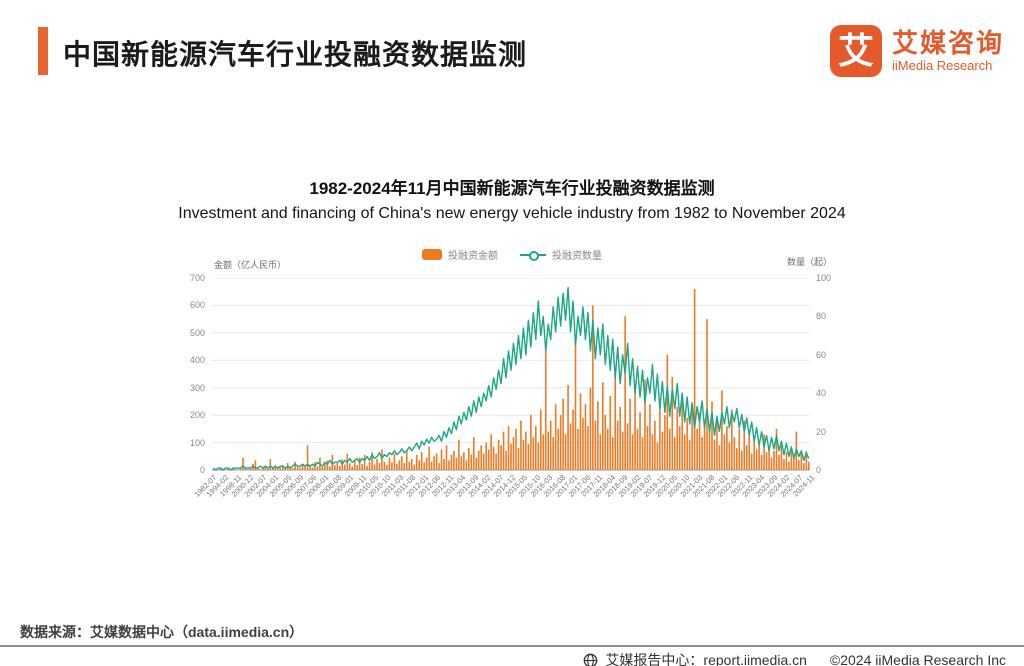 Image resolution: width=1024 pixels, height=666 pixels. I want to click on y-axis-right-title: 数量（起）, so click(810, 262).